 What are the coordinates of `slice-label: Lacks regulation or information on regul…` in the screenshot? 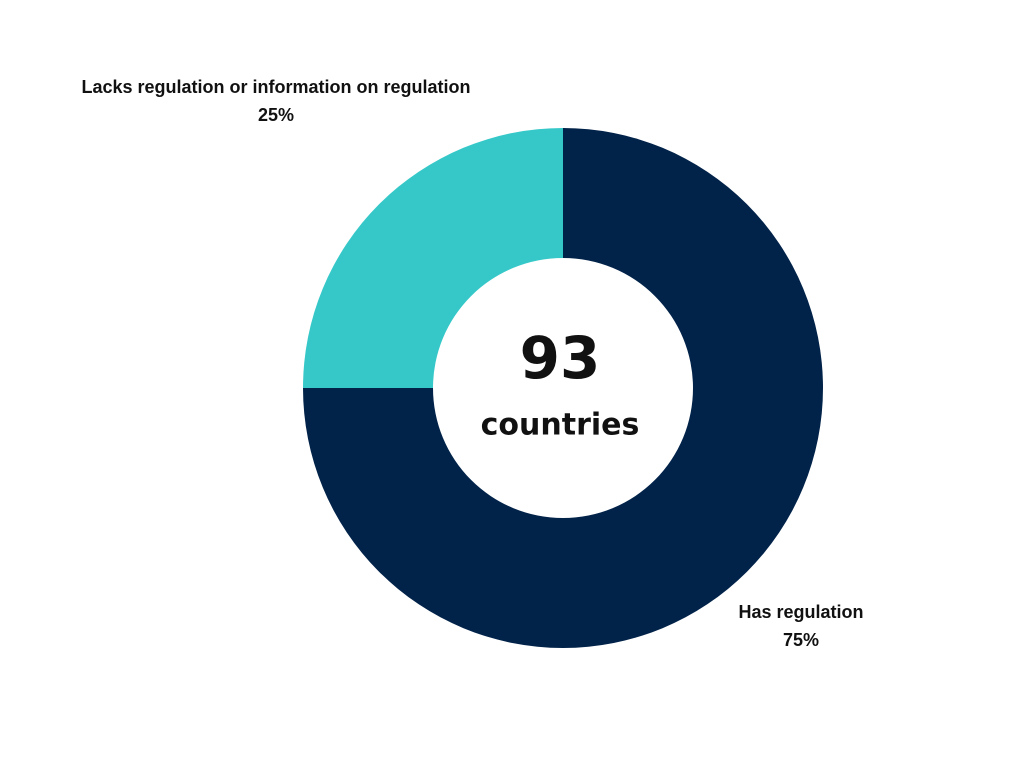 It's located at (275, 87).